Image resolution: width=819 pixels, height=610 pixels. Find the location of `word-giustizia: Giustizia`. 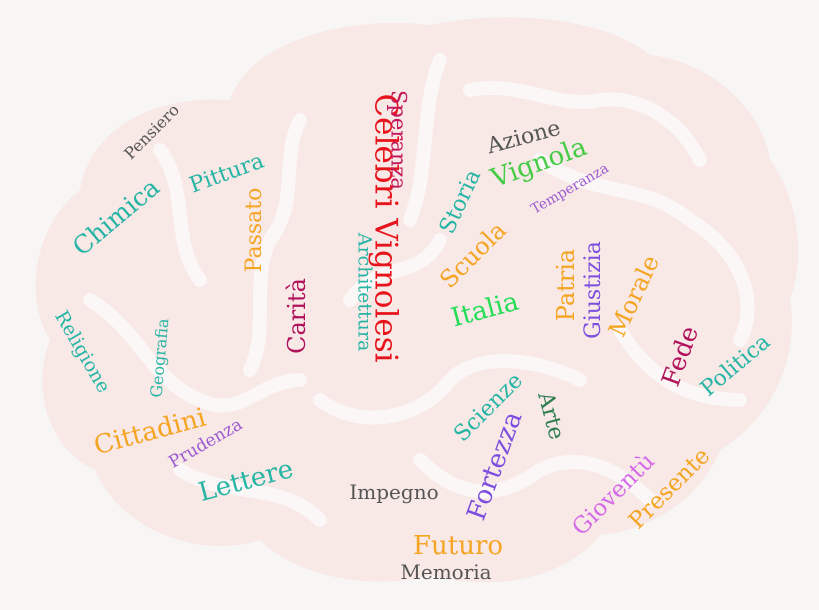

word-giustizia: Giustizia is located at coordinates (593, 290).